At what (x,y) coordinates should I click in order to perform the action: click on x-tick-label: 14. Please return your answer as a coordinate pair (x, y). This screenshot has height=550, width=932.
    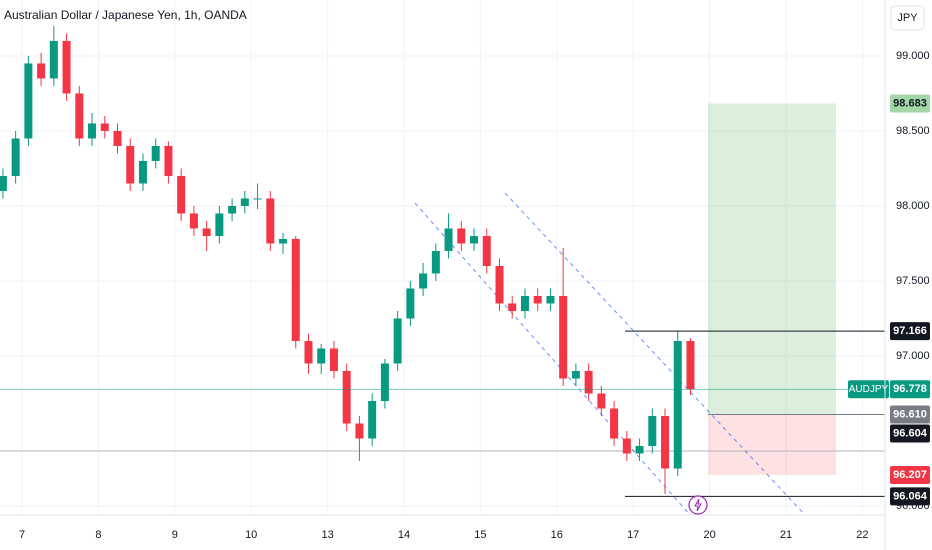
    Looking at the image, I should click on (404, 535).